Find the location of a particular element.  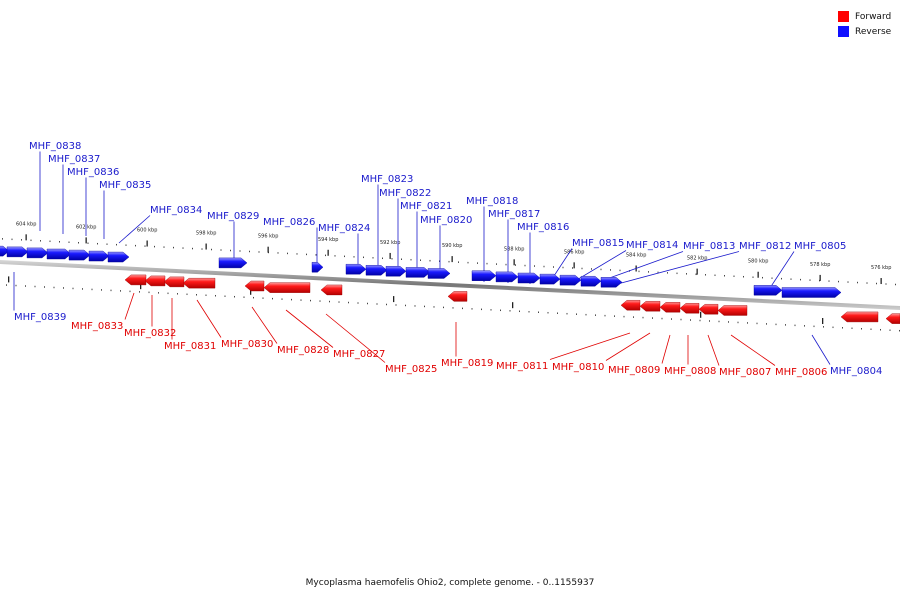

gene-label: MHF_0805 is located at coordinates (820, 246).